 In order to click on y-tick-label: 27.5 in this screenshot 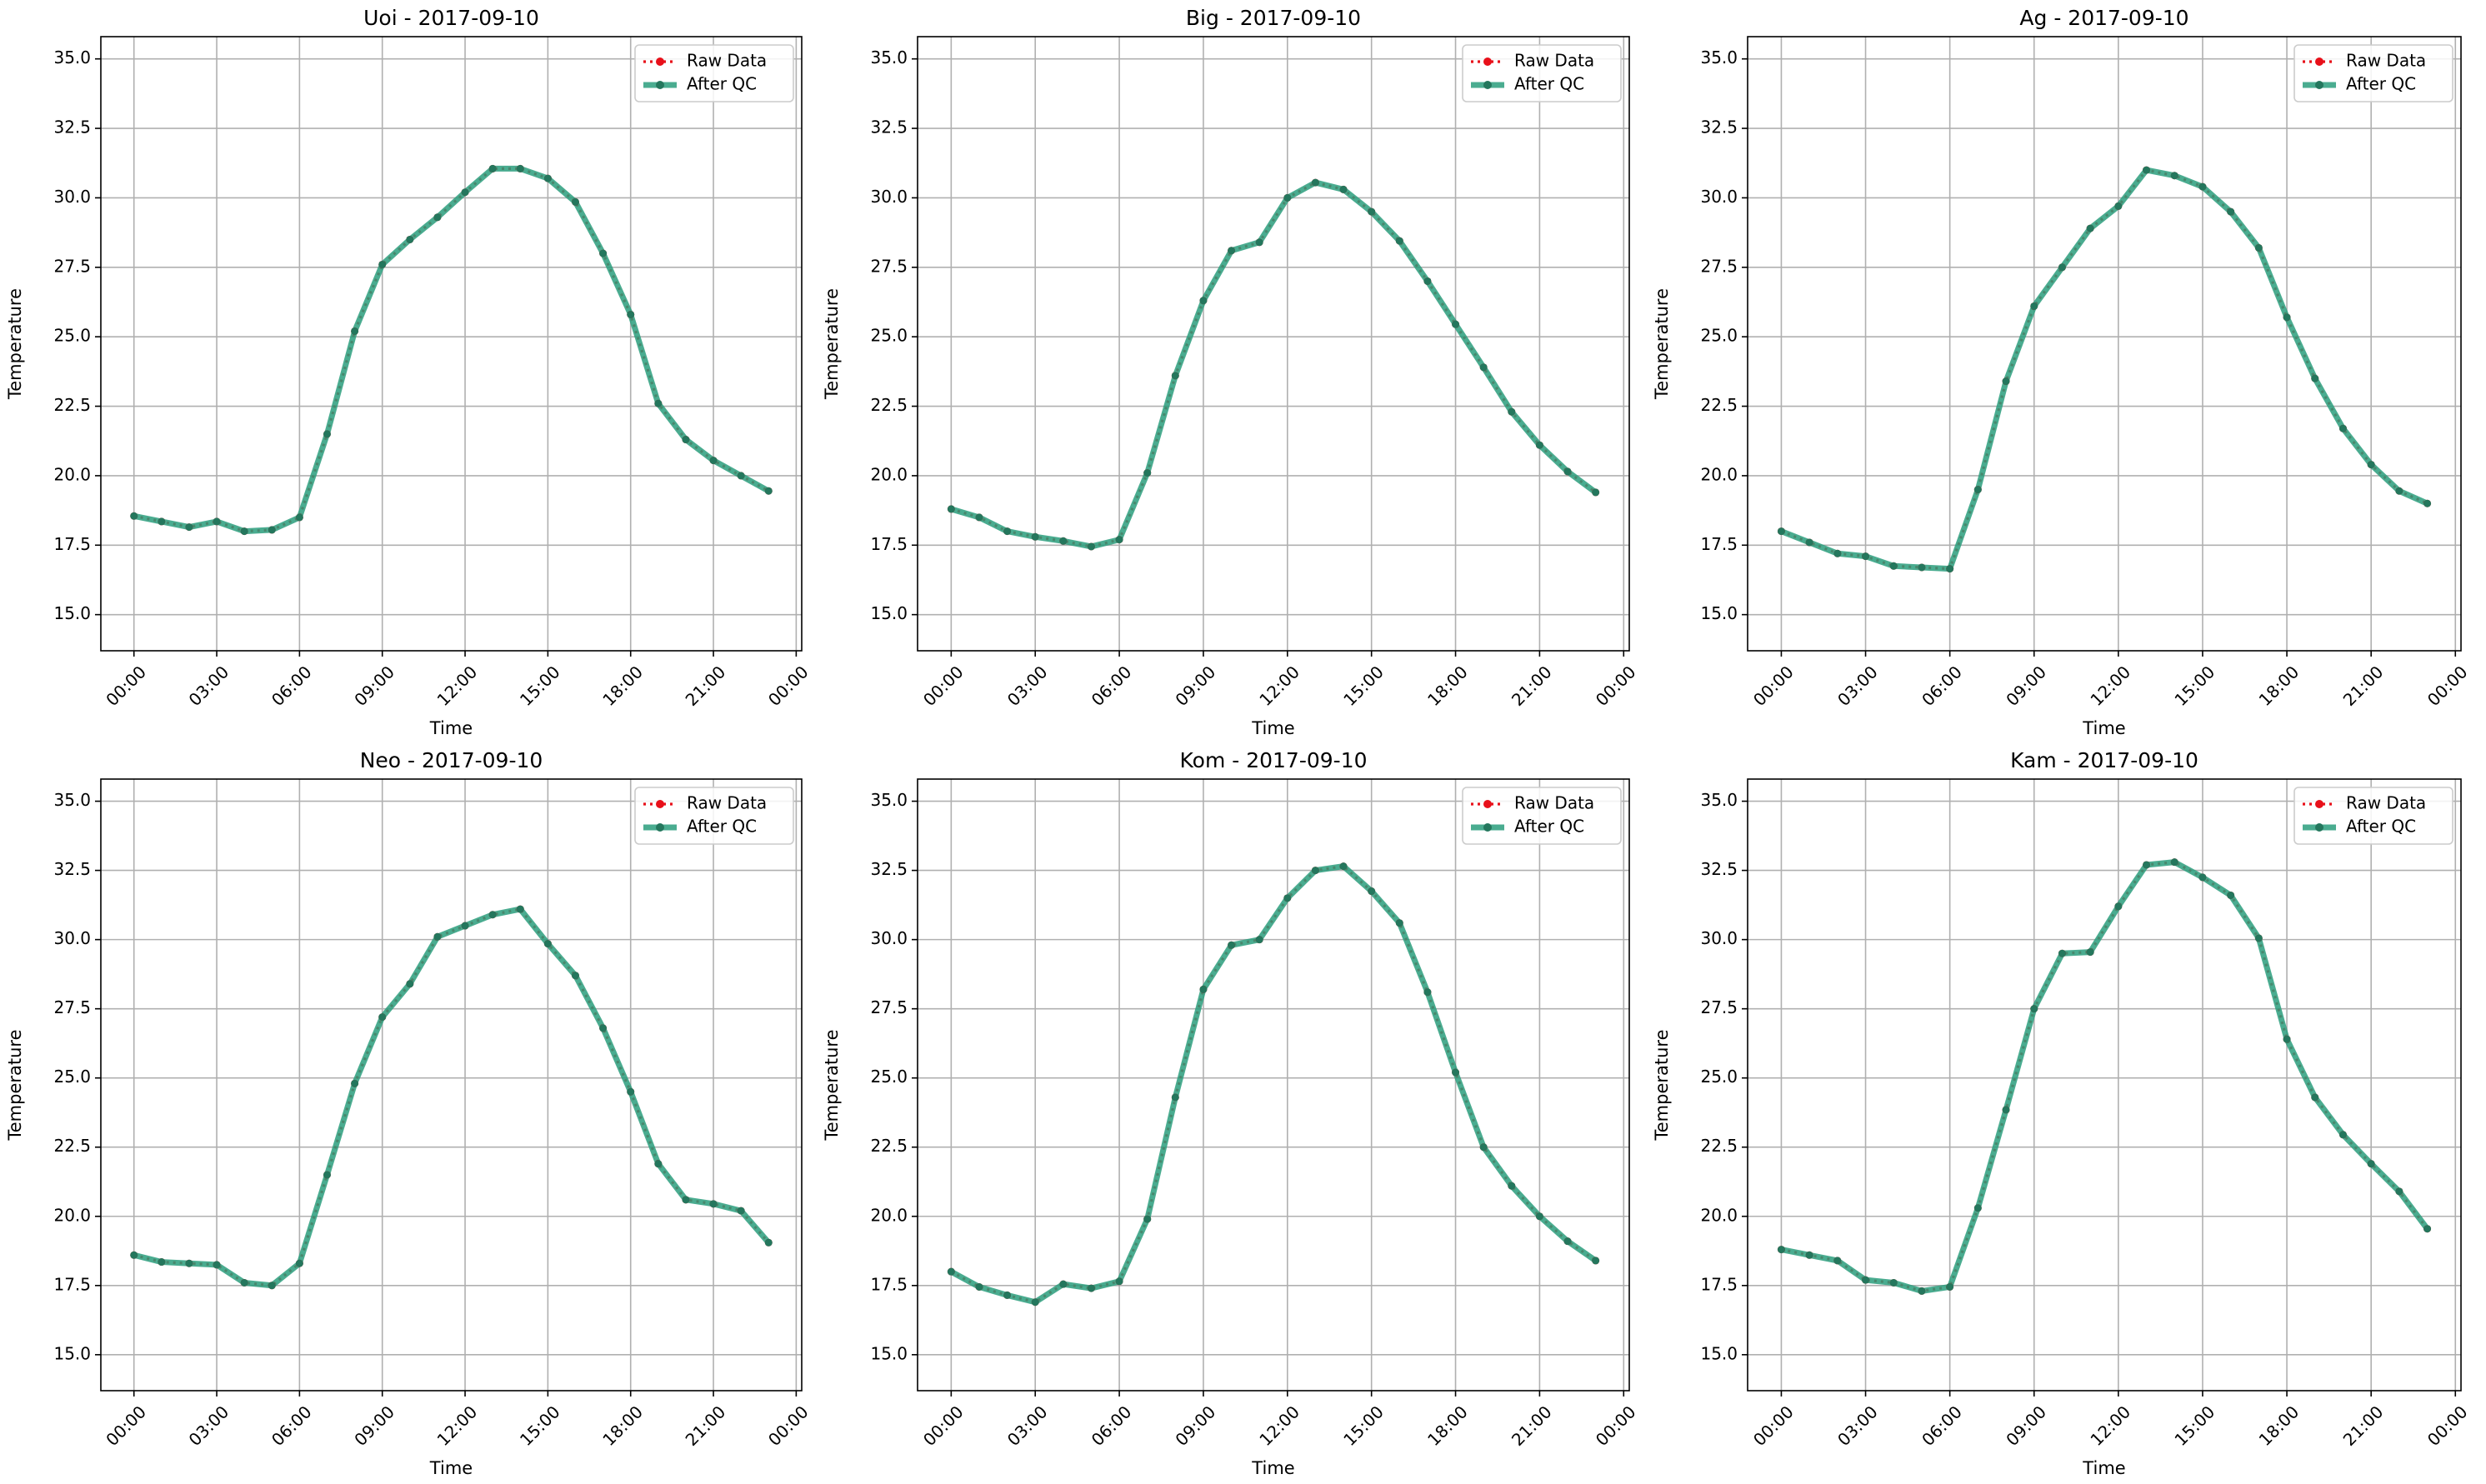, I will do `click(72, 1007)`.